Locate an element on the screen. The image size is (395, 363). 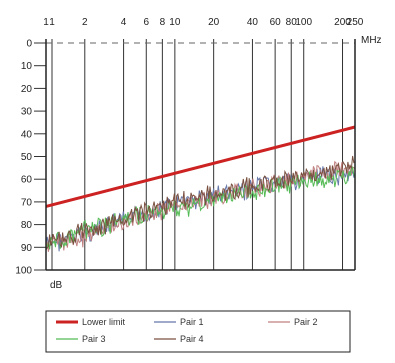
legend-label: Pair 3 is located at coordinates (94, 339).